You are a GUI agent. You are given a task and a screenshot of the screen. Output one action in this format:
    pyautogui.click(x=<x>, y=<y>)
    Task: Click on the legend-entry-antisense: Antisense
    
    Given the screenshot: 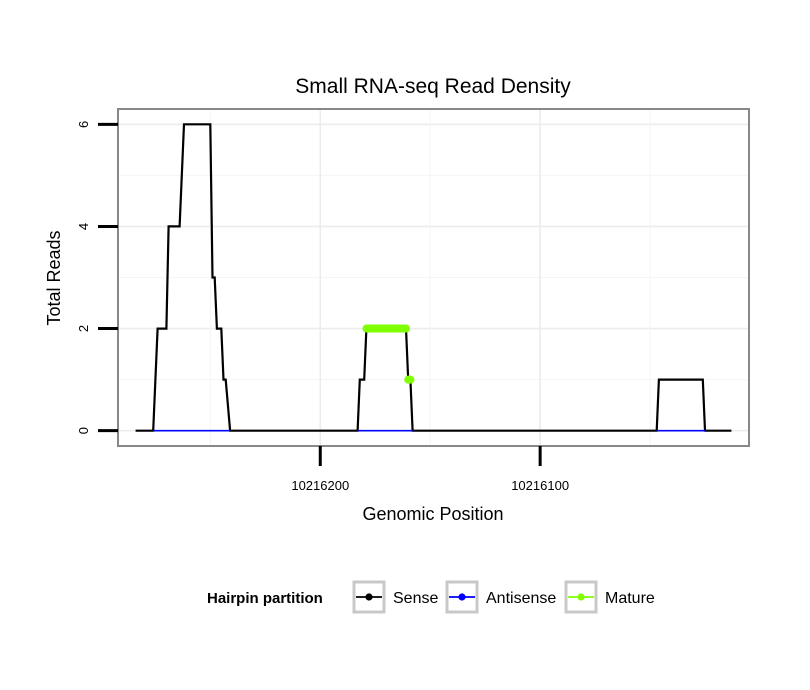 What is the action you would take?
    pyautogui.click(x=500, y=597)
    